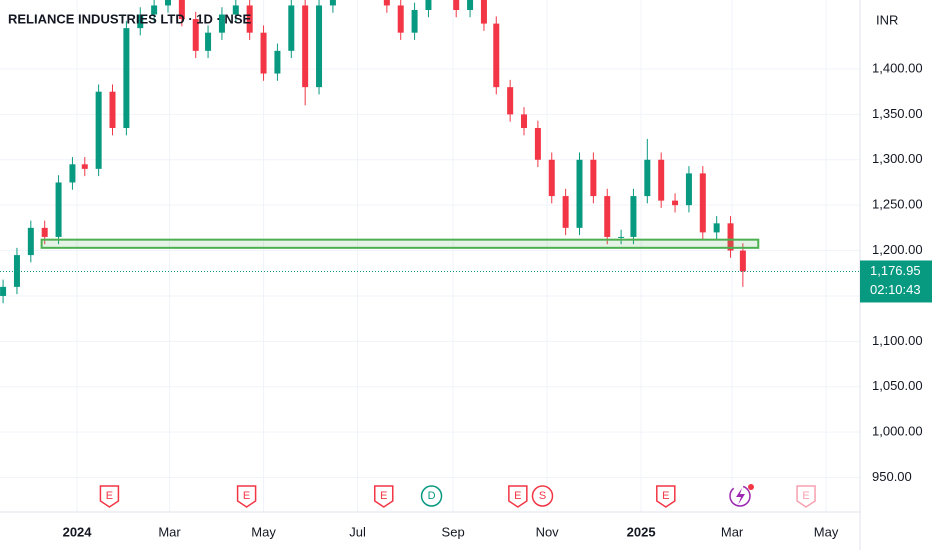  I want to click on y-tick-label: 1,250.00, so click(897, 204).